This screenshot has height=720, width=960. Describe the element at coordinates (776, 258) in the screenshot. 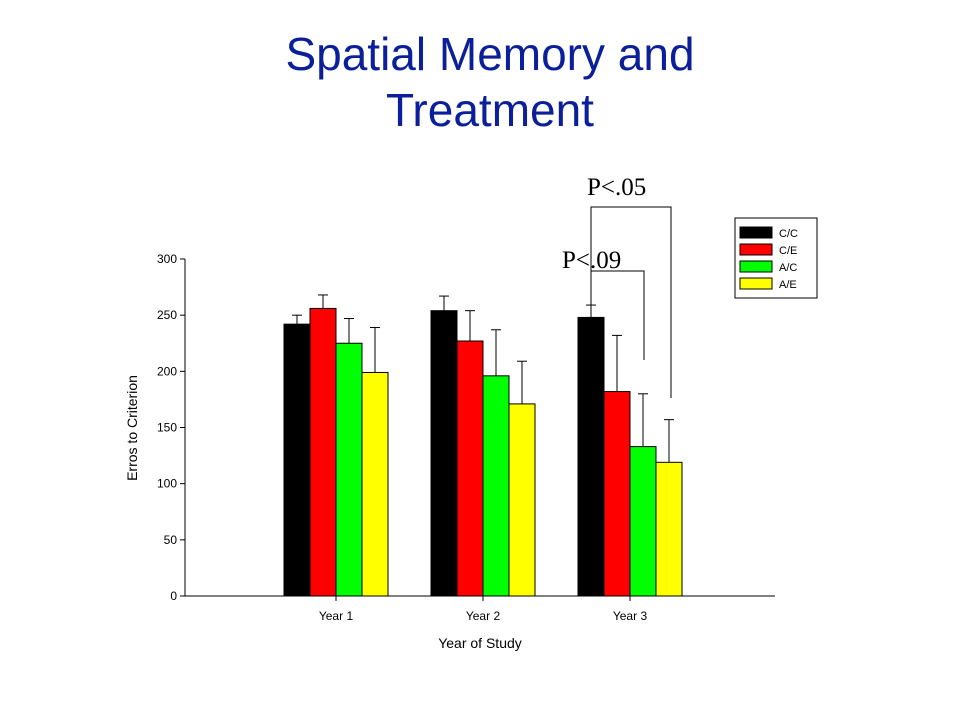

I see `legend: C/C C/E A/C A/E` at that location.